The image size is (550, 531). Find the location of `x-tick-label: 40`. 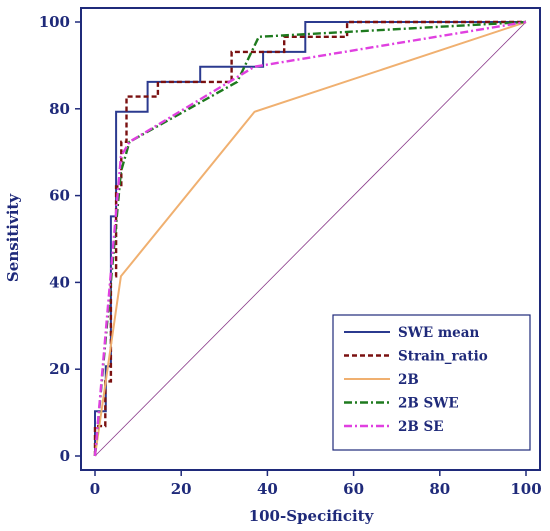

x-tick-label: 40 is located at coordinates (267, 489).